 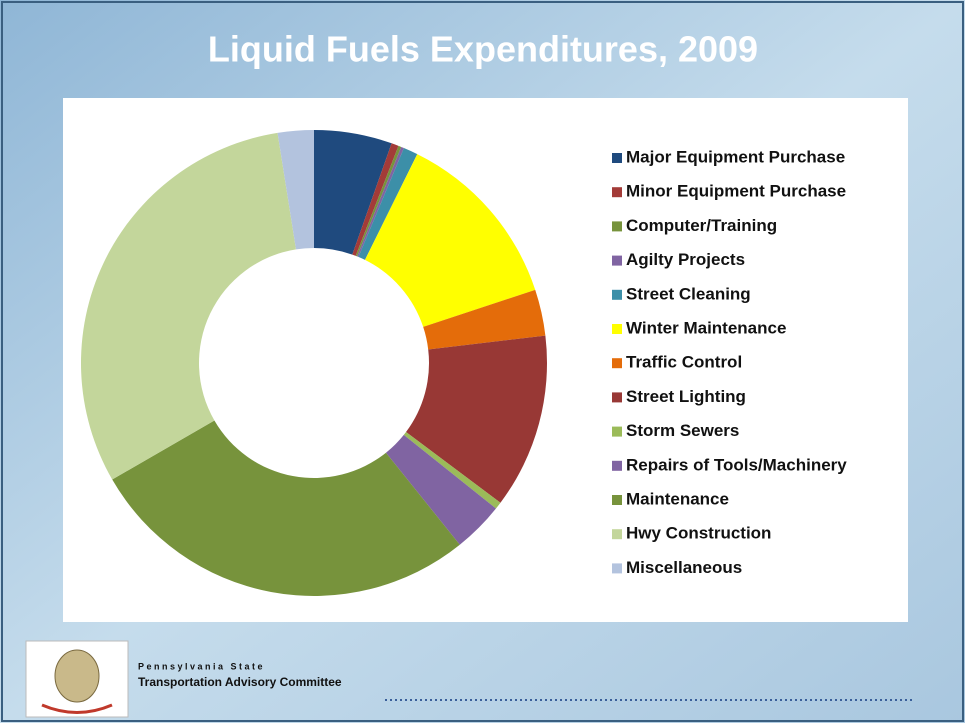 I want to click on logo-emblem, so click(x=77, y=676).